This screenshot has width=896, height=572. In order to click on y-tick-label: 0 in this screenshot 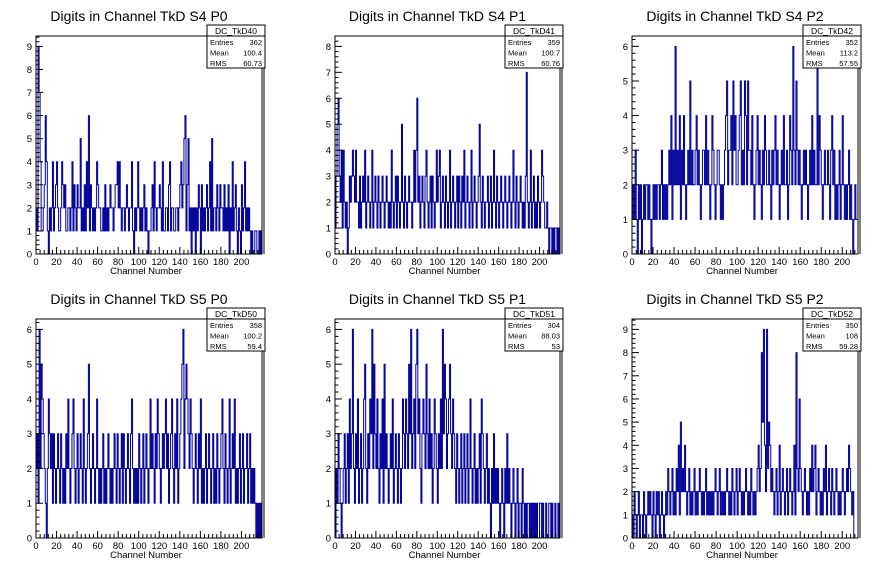, I will do `click(29, 255)`.